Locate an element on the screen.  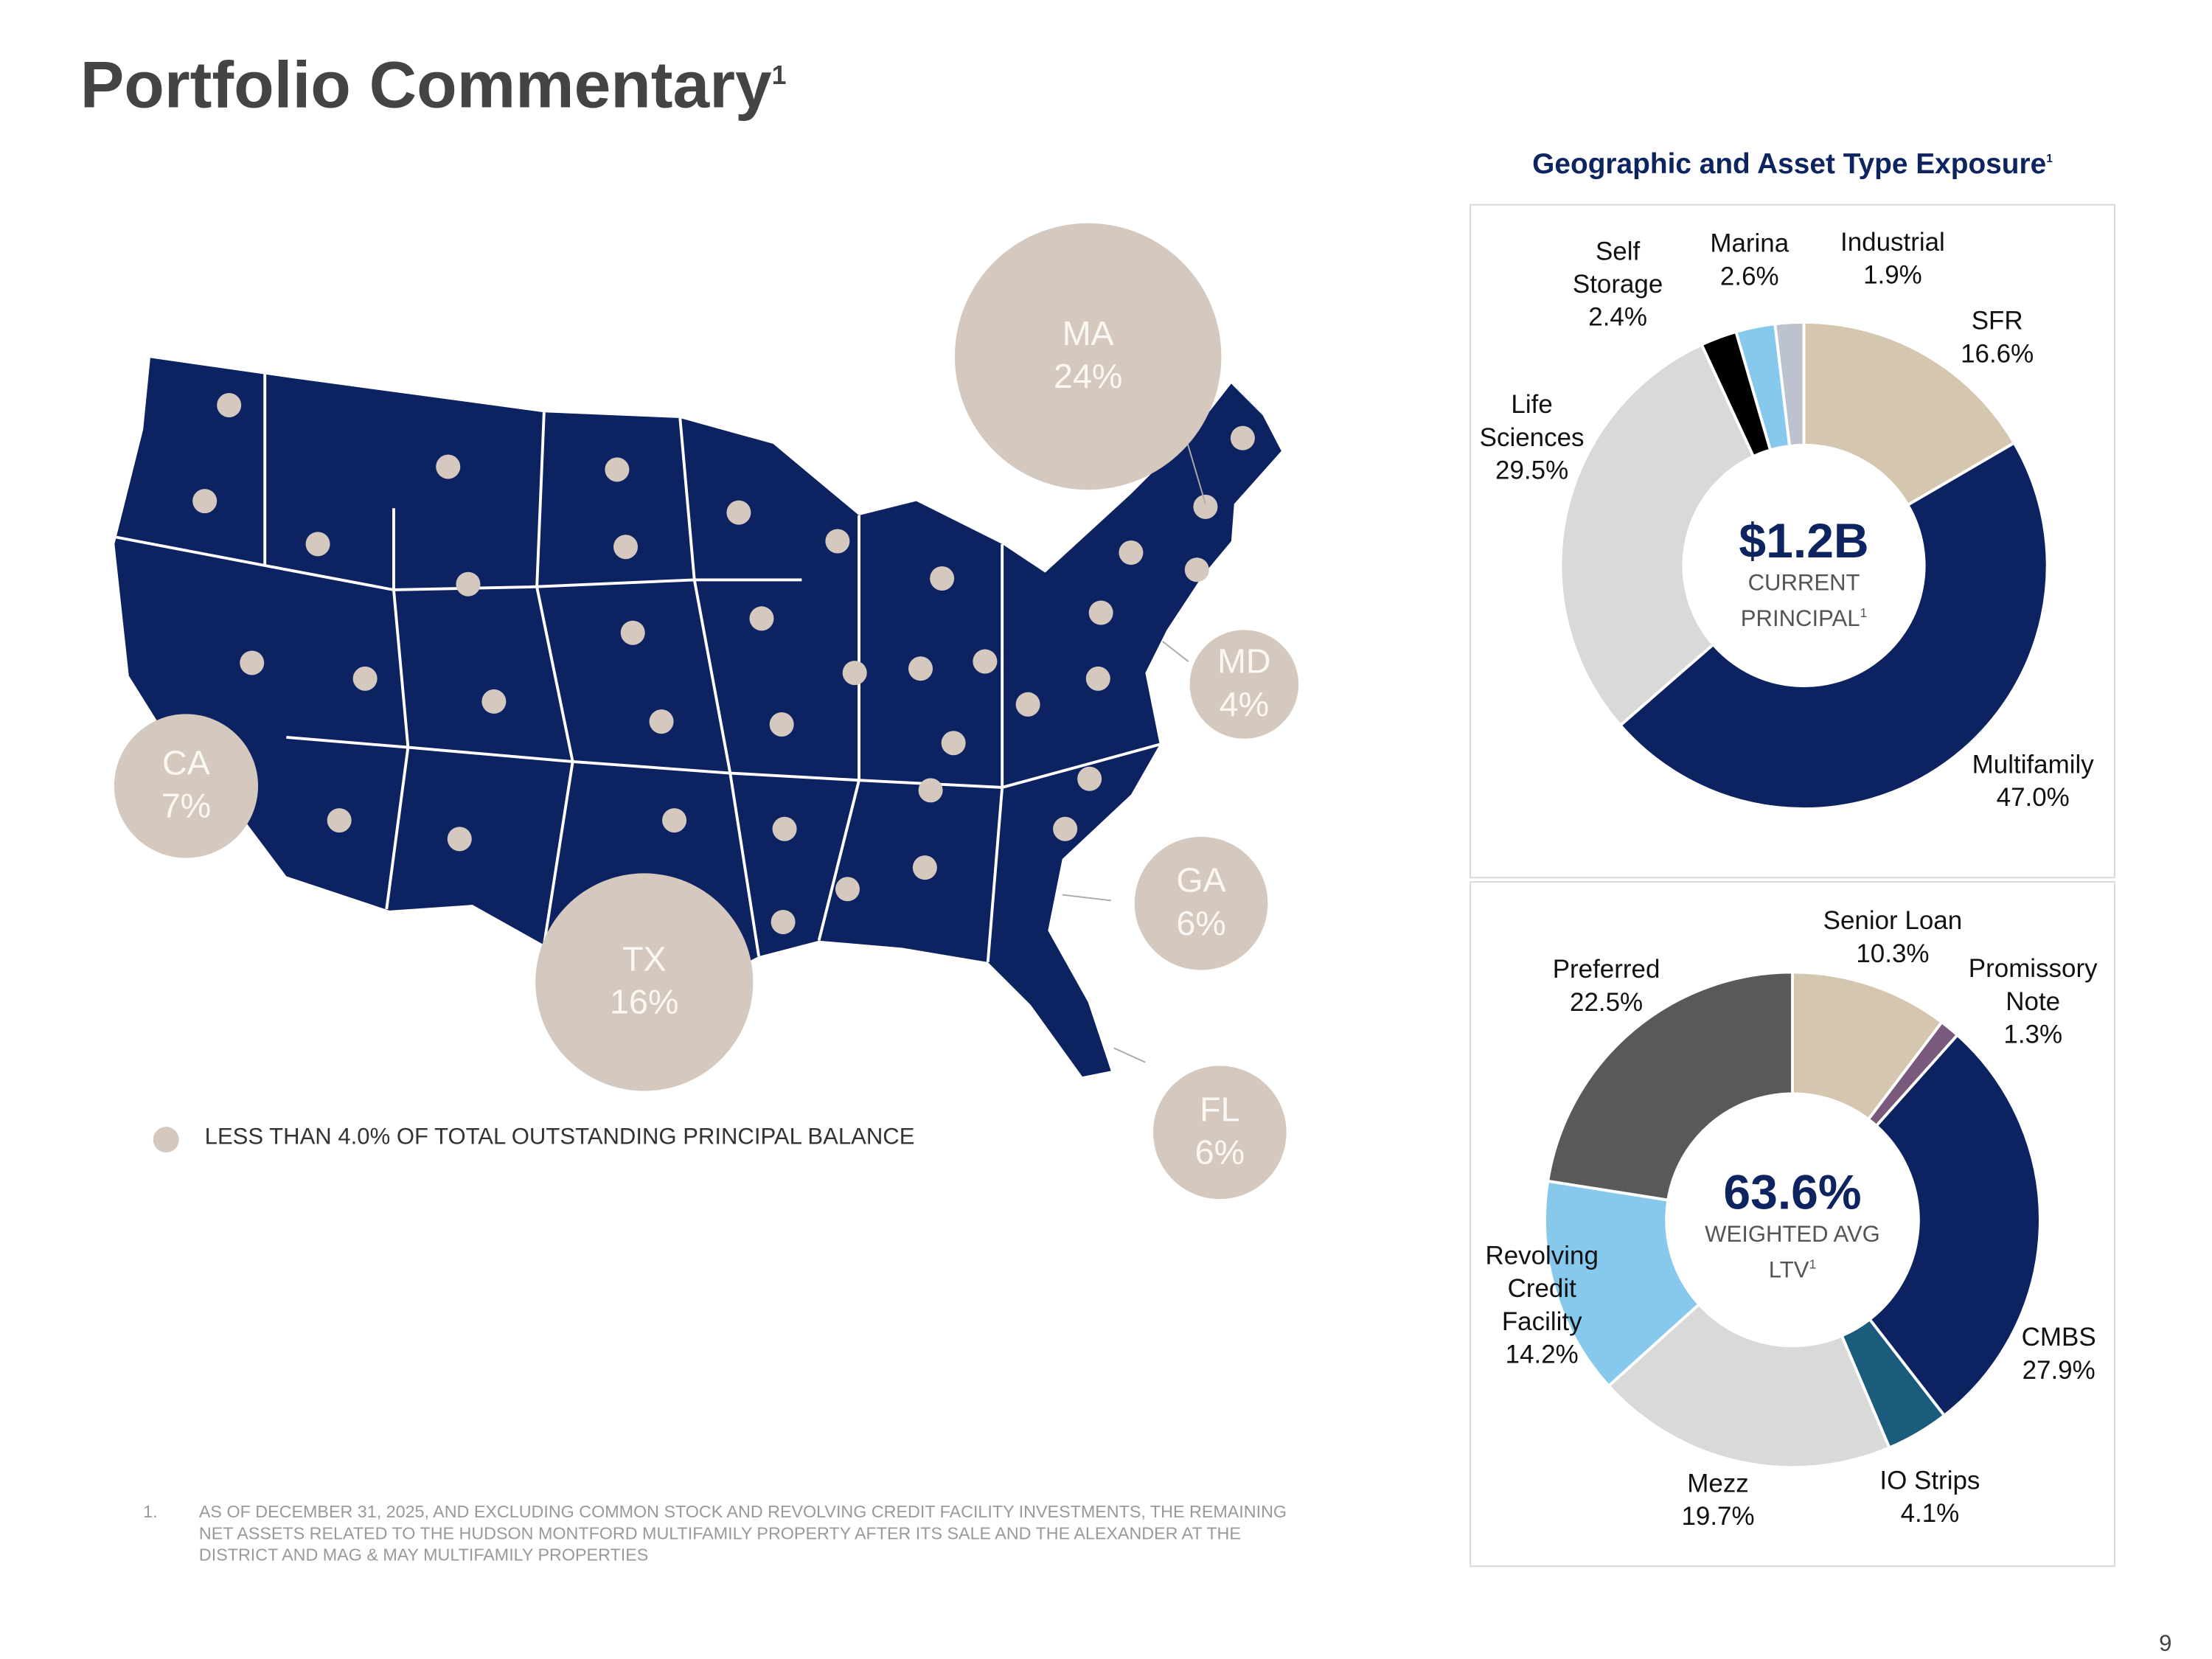
slice-value: 27.9% is located at coordinates (2059, 1370).